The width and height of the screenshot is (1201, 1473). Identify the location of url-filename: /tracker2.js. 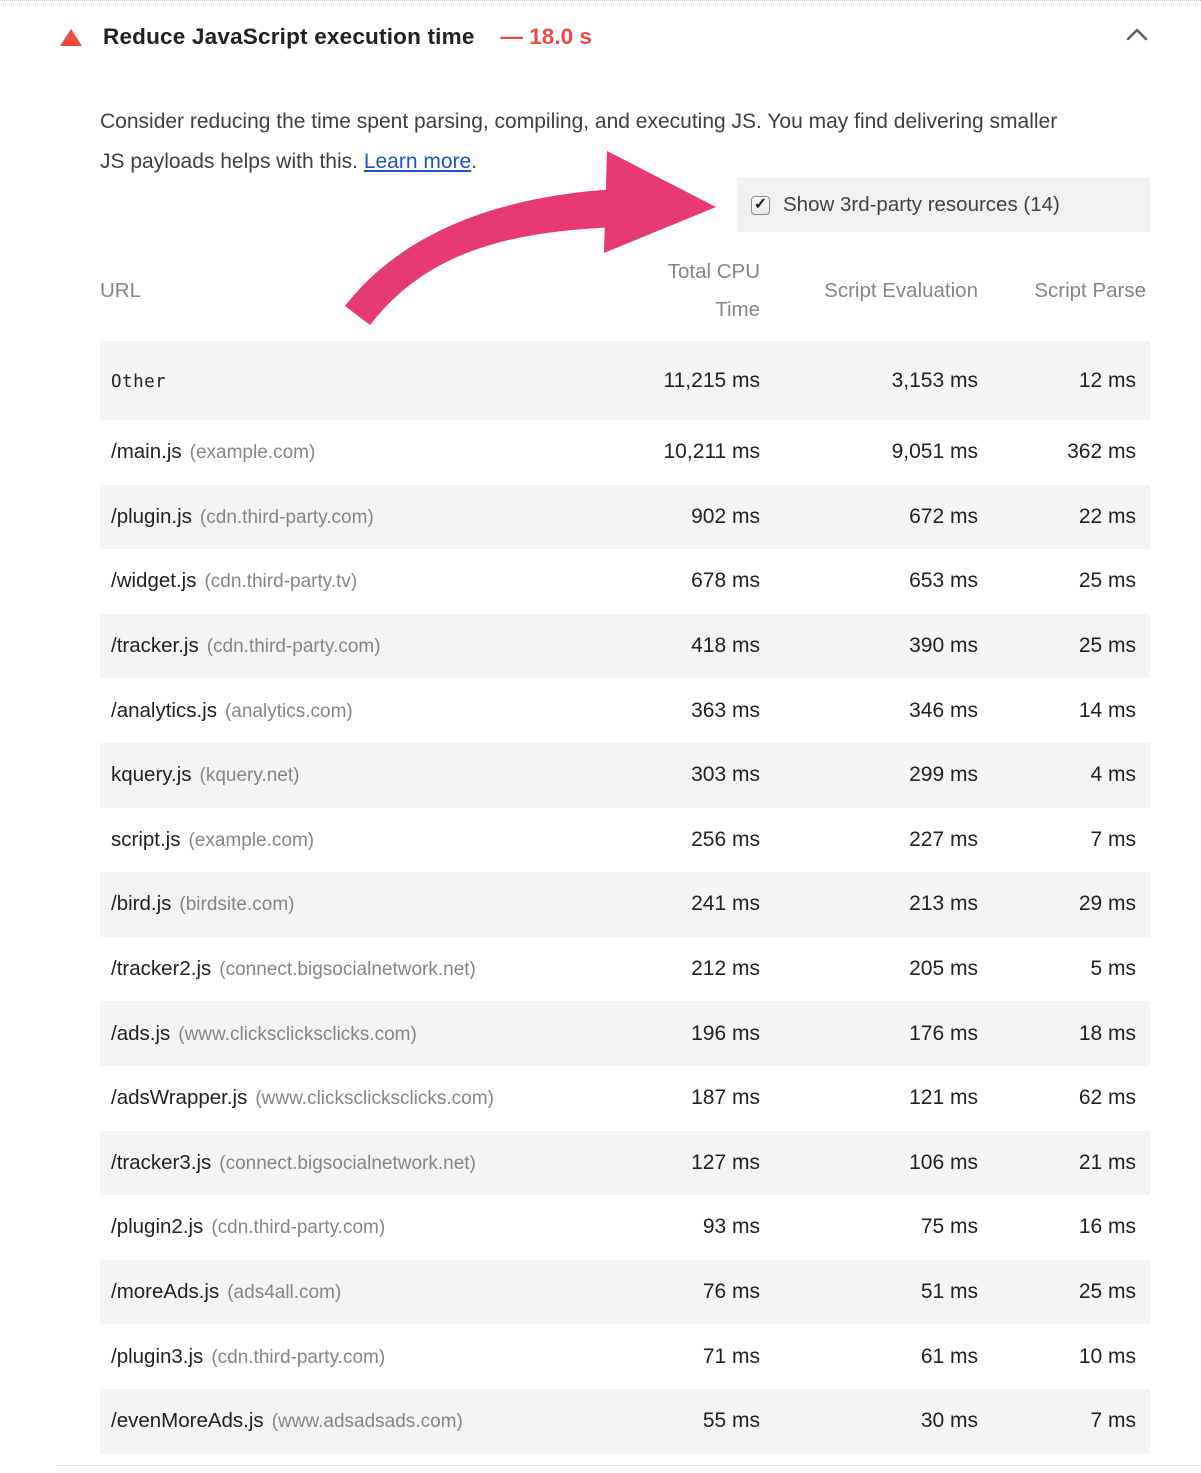
(161, 969).